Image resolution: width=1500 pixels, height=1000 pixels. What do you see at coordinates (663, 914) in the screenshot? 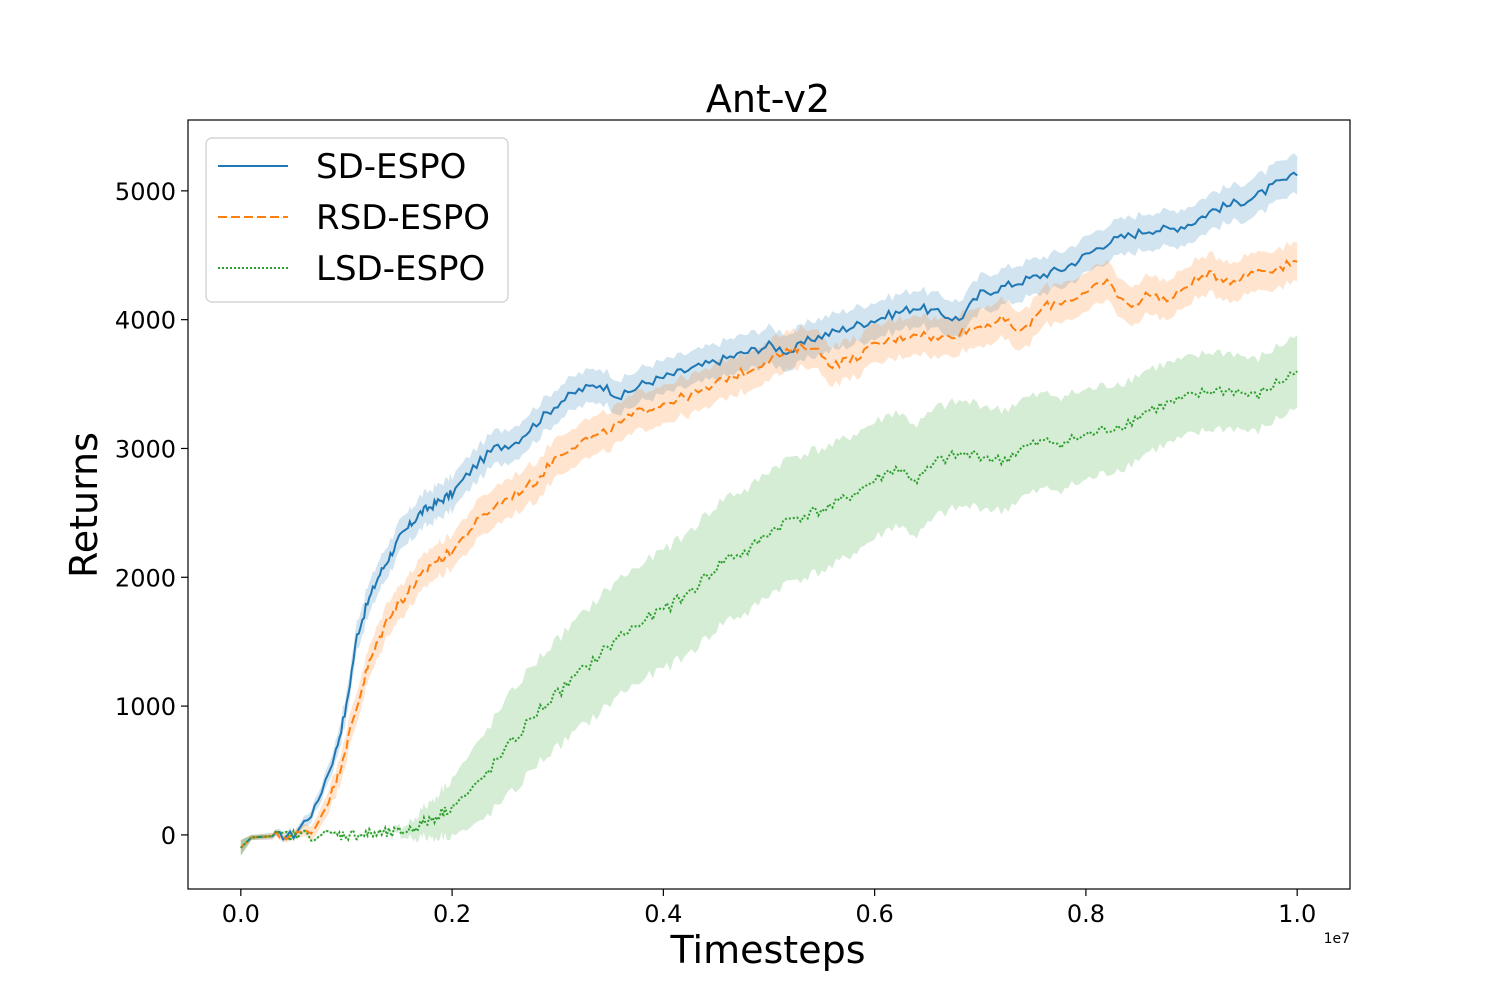
I see `x-tick-label: 0.4` at bounding box center [663, 914].